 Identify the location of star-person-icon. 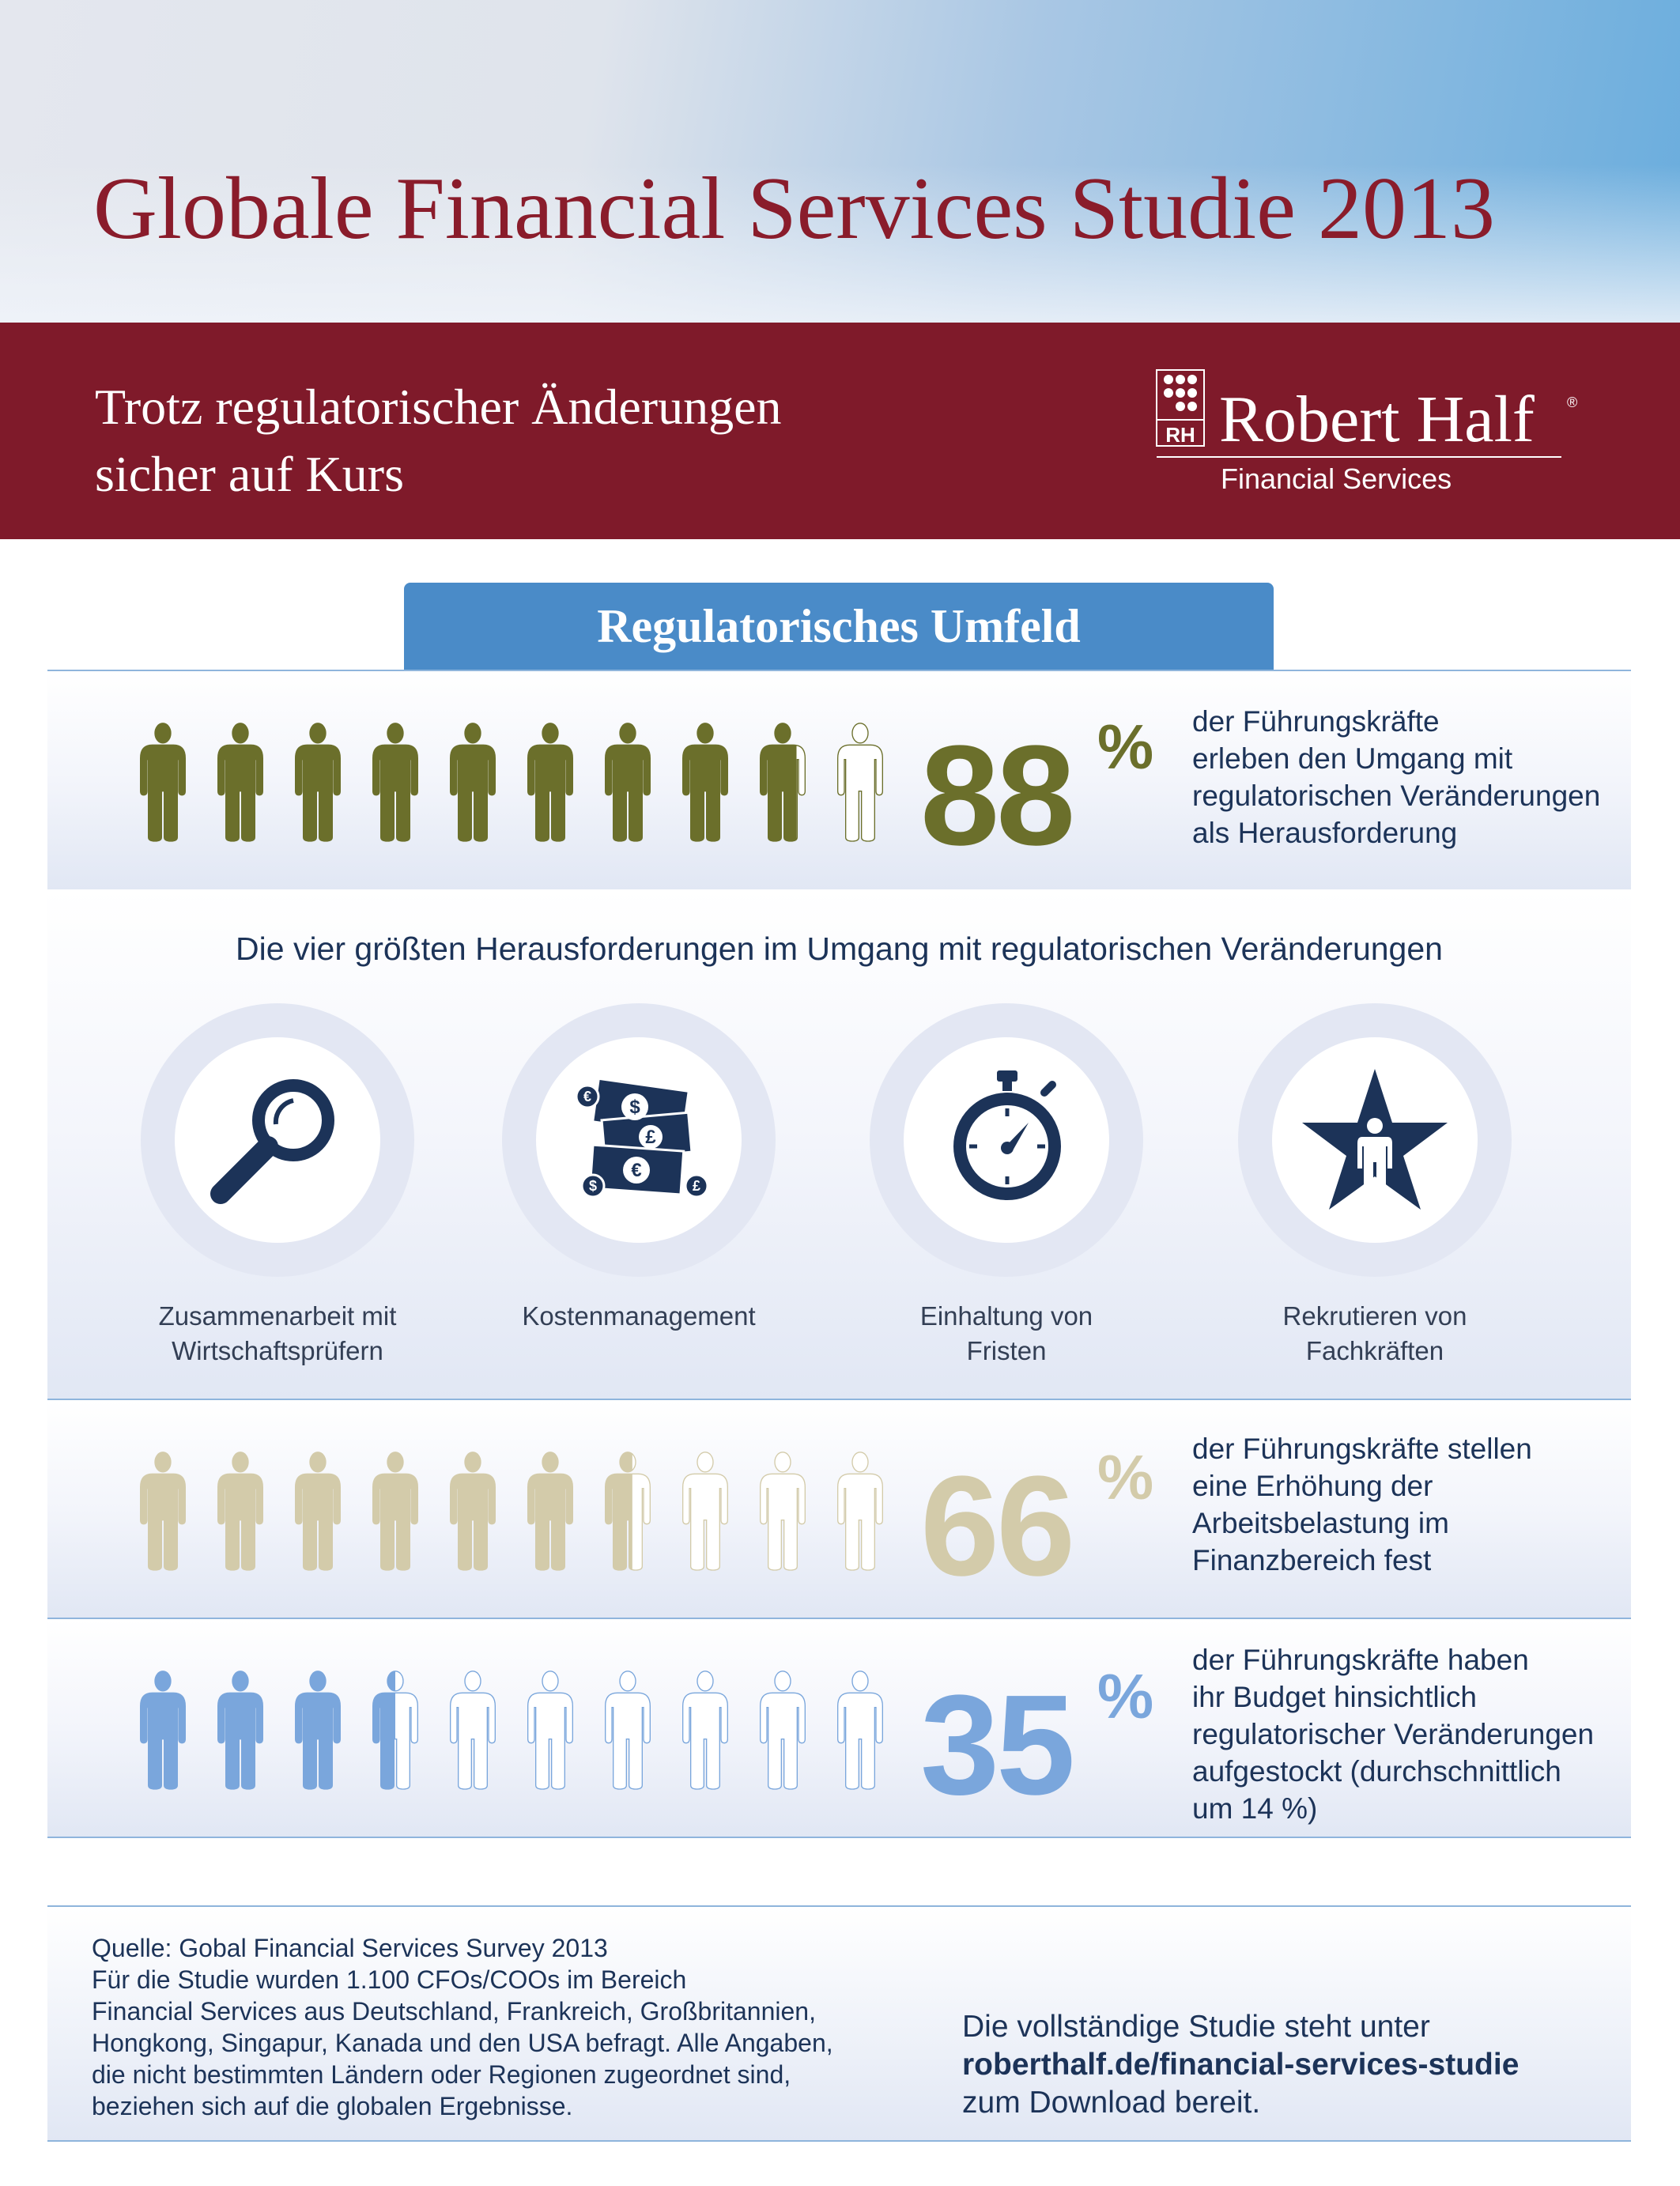
(1375, 1139).